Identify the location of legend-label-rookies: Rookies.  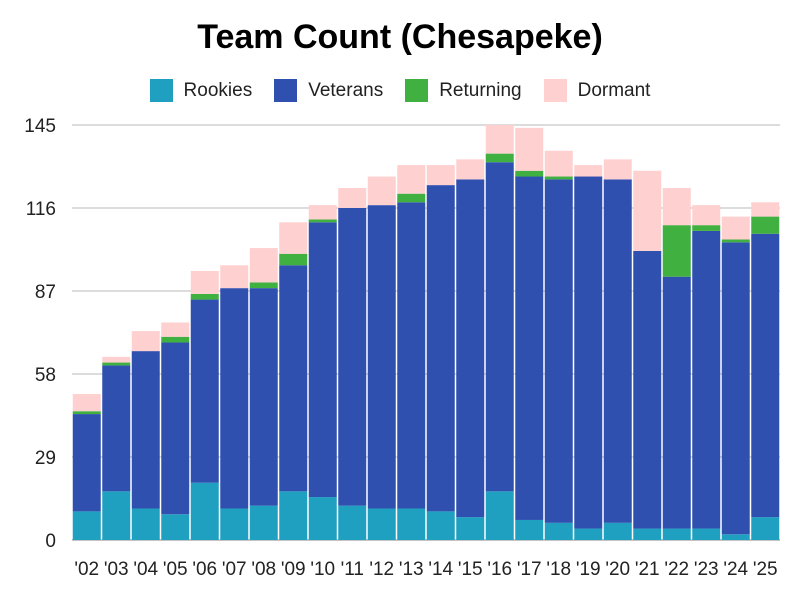
(218, 90).